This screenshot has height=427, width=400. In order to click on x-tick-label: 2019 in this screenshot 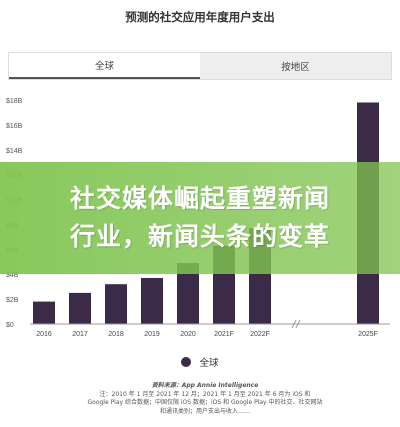, I will do `click(152, 334)`.